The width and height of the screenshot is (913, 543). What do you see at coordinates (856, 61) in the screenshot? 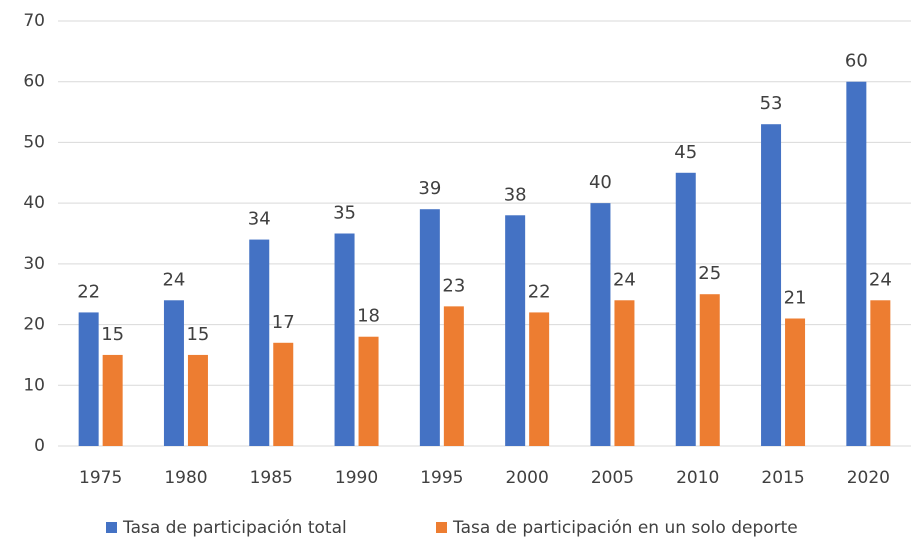
I see `data-label: 60` at bounding box center [856, 61].